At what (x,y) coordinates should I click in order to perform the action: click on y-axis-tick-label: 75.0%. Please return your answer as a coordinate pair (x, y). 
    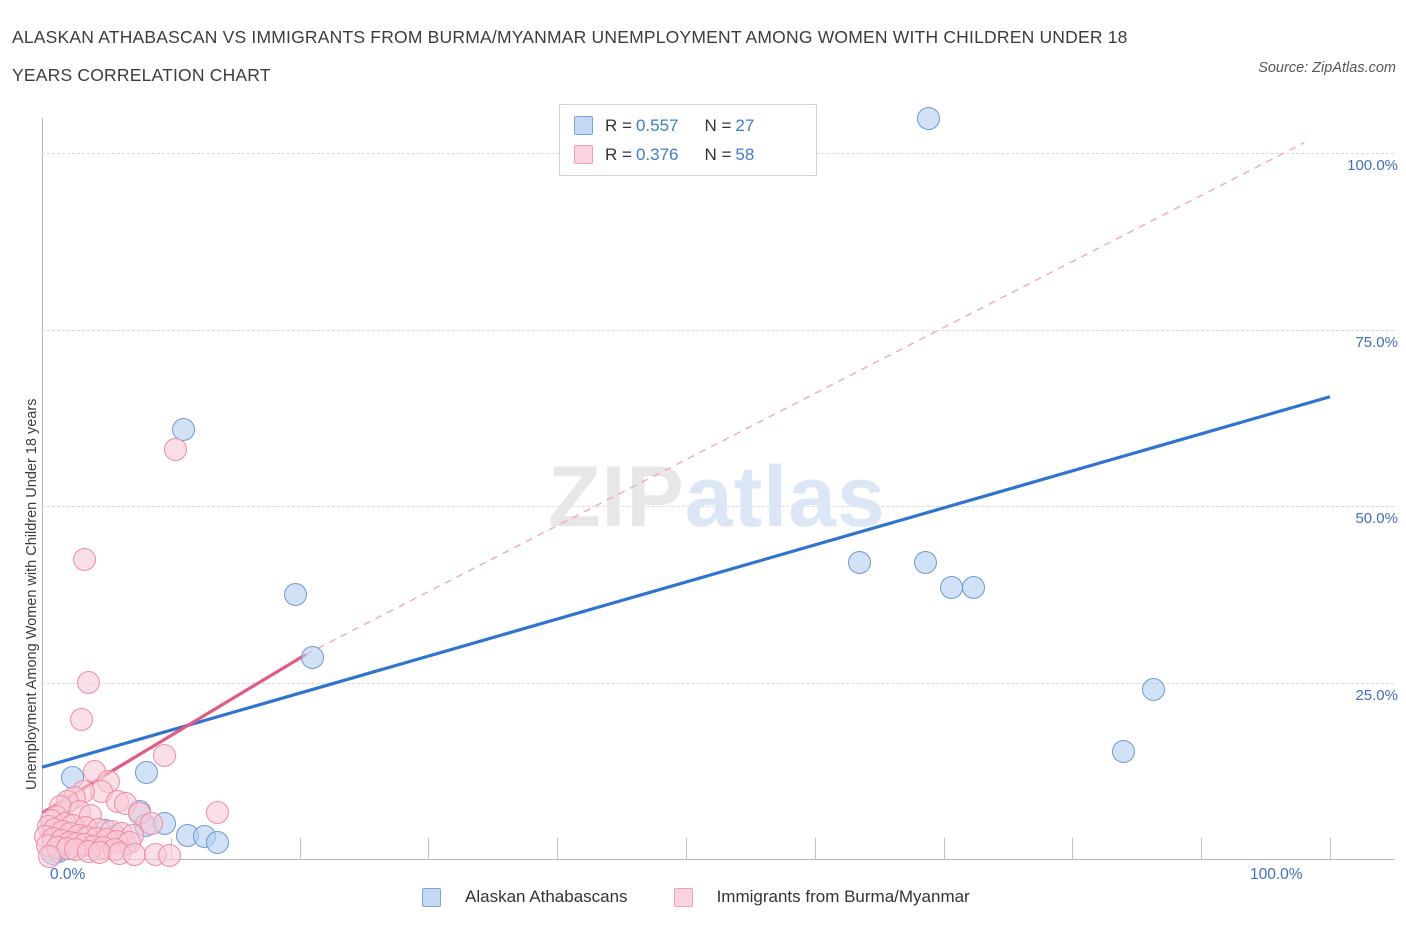
    Looking at the image, I should click on (1376, 342).